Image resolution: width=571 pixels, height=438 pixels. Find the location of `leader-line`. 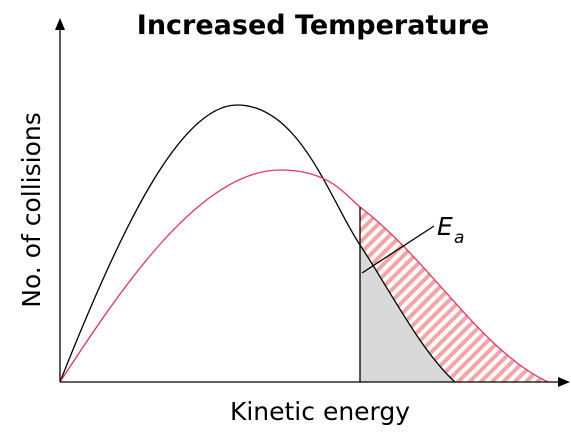

leader-line is located at coordinates (398, 249).